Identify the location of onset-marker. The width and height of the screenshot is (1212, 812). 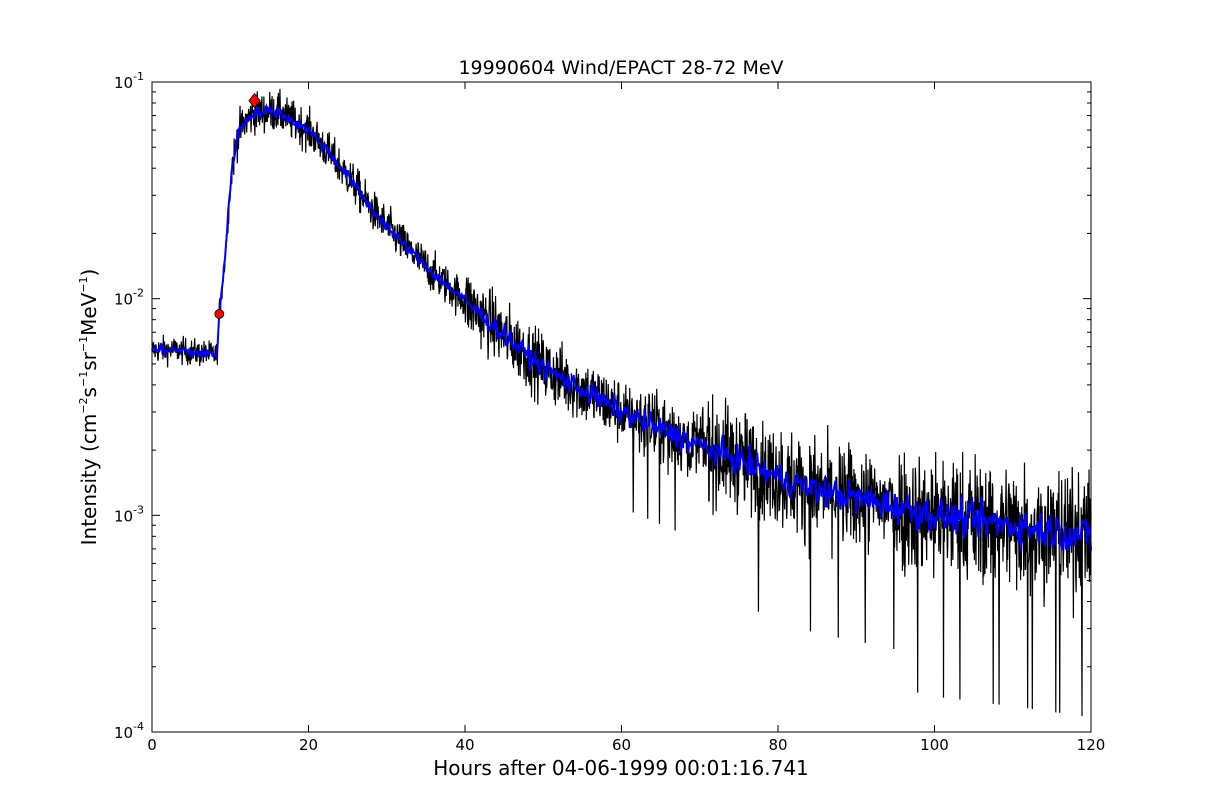
(219, 314).